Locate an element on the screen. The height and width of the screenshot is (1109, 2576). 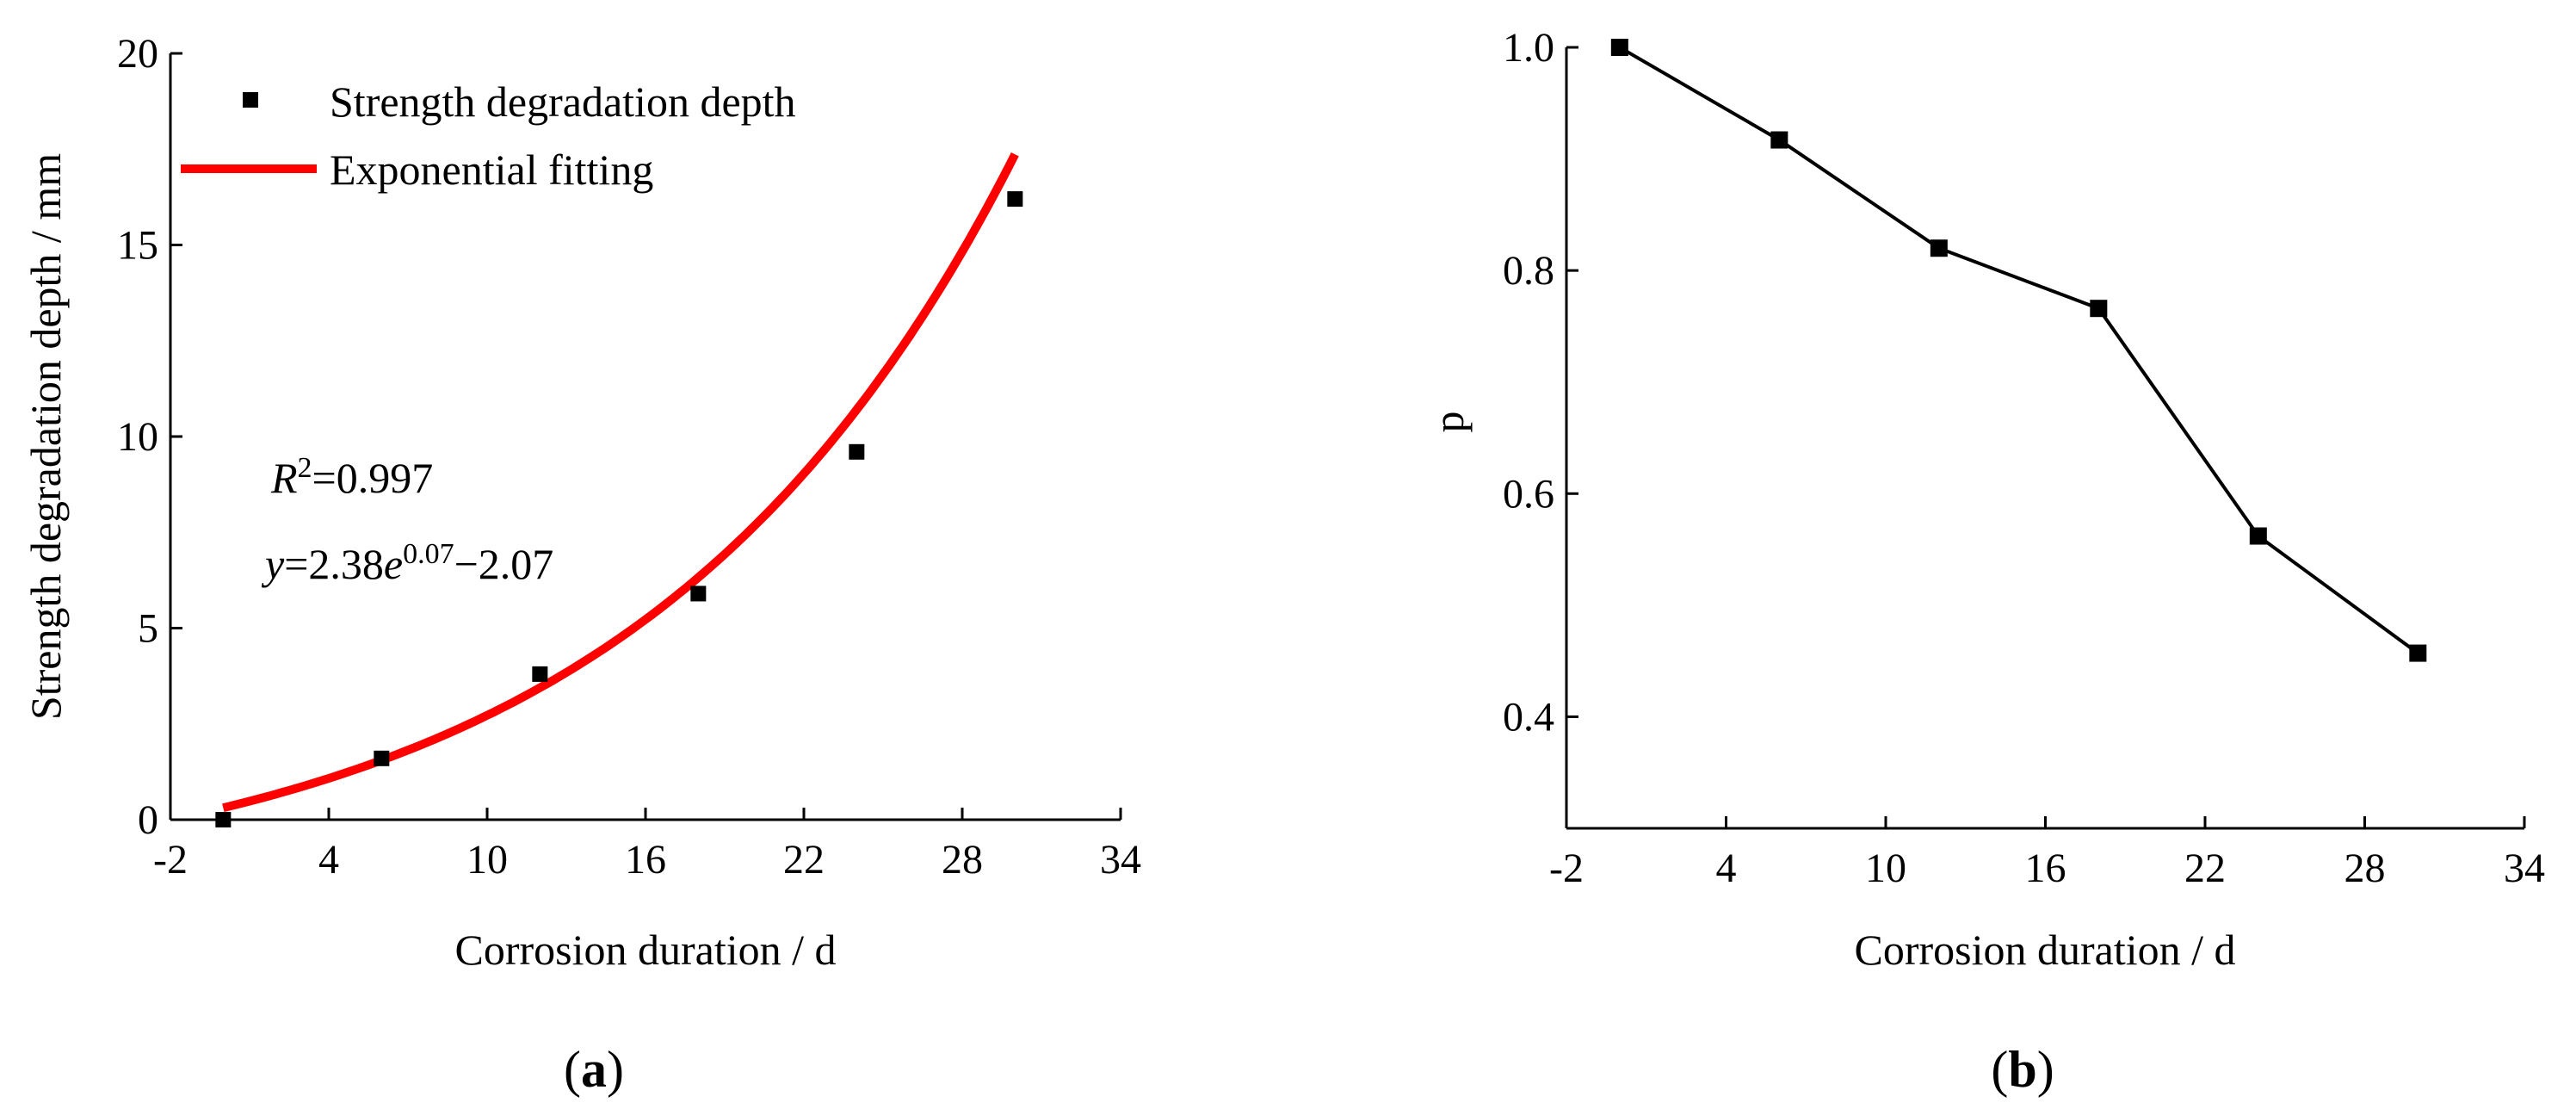
y-tick-label: 15 is located at coordinates (137, 246).